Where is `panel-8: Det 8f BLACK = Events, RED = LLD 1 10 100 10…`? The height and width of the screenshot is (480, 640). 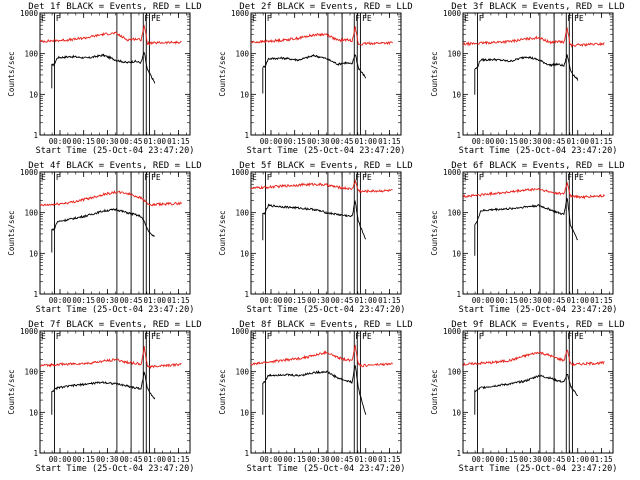 panel-8: Det 8f BLACK = Events, RED = LLD 1 10 100 10… is located at coordinates (315, 397).